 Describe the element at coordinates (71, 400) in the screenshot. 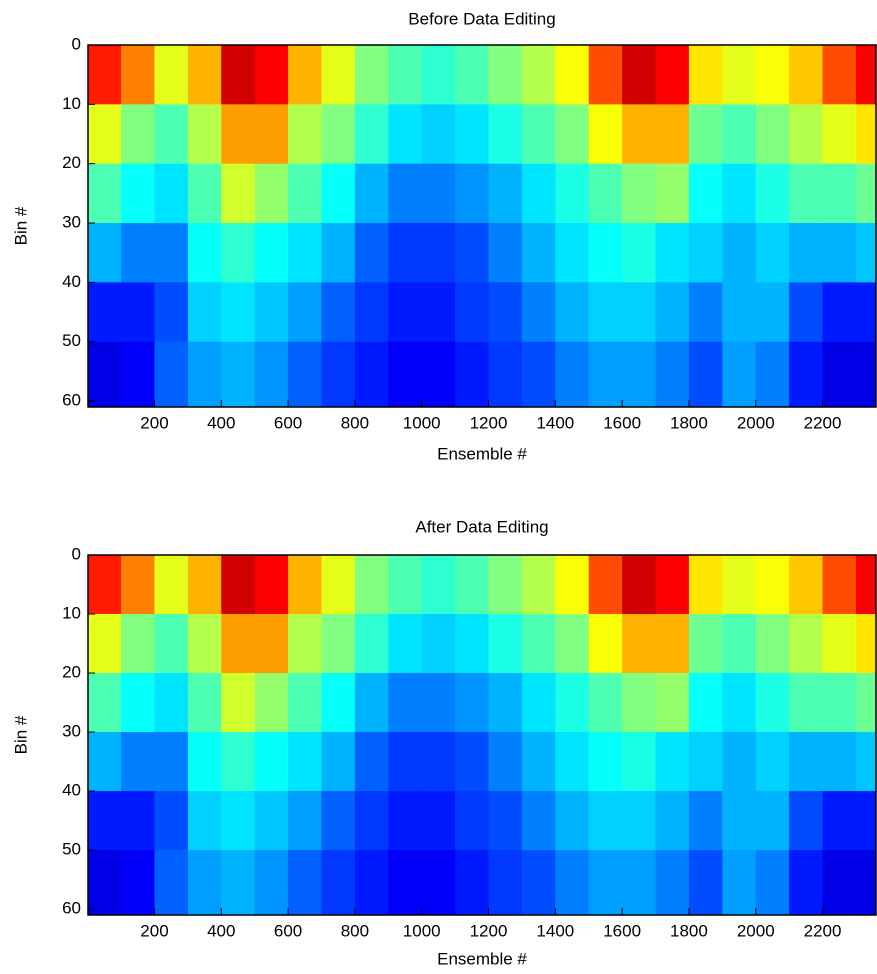

I see `y-tick-label: 60` at that location.